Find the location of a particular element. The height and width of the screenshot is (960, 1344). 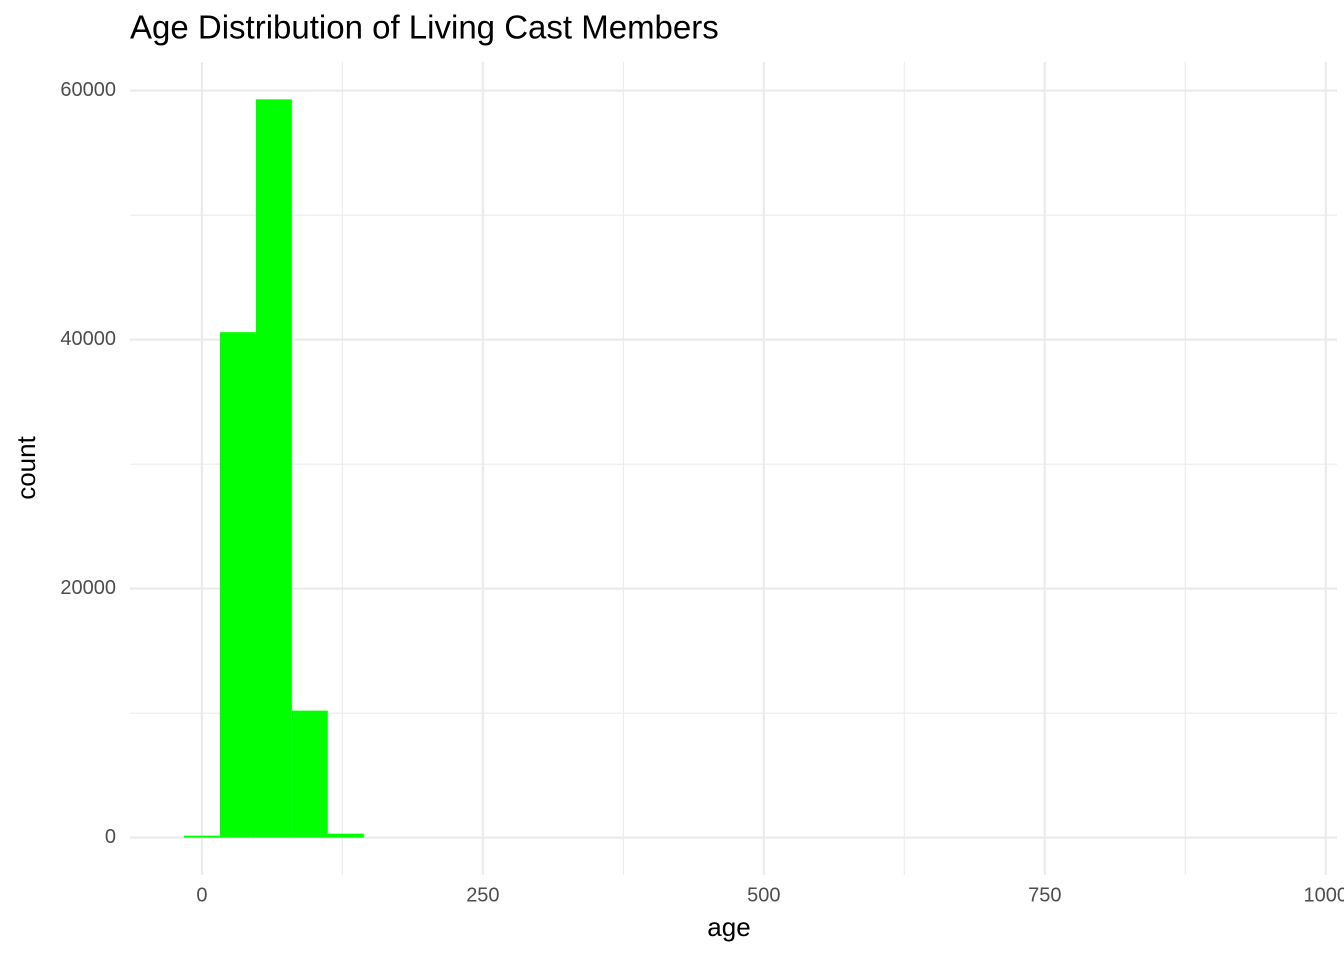

y-tick-label: 20000 is located at coordinates (88, 588).